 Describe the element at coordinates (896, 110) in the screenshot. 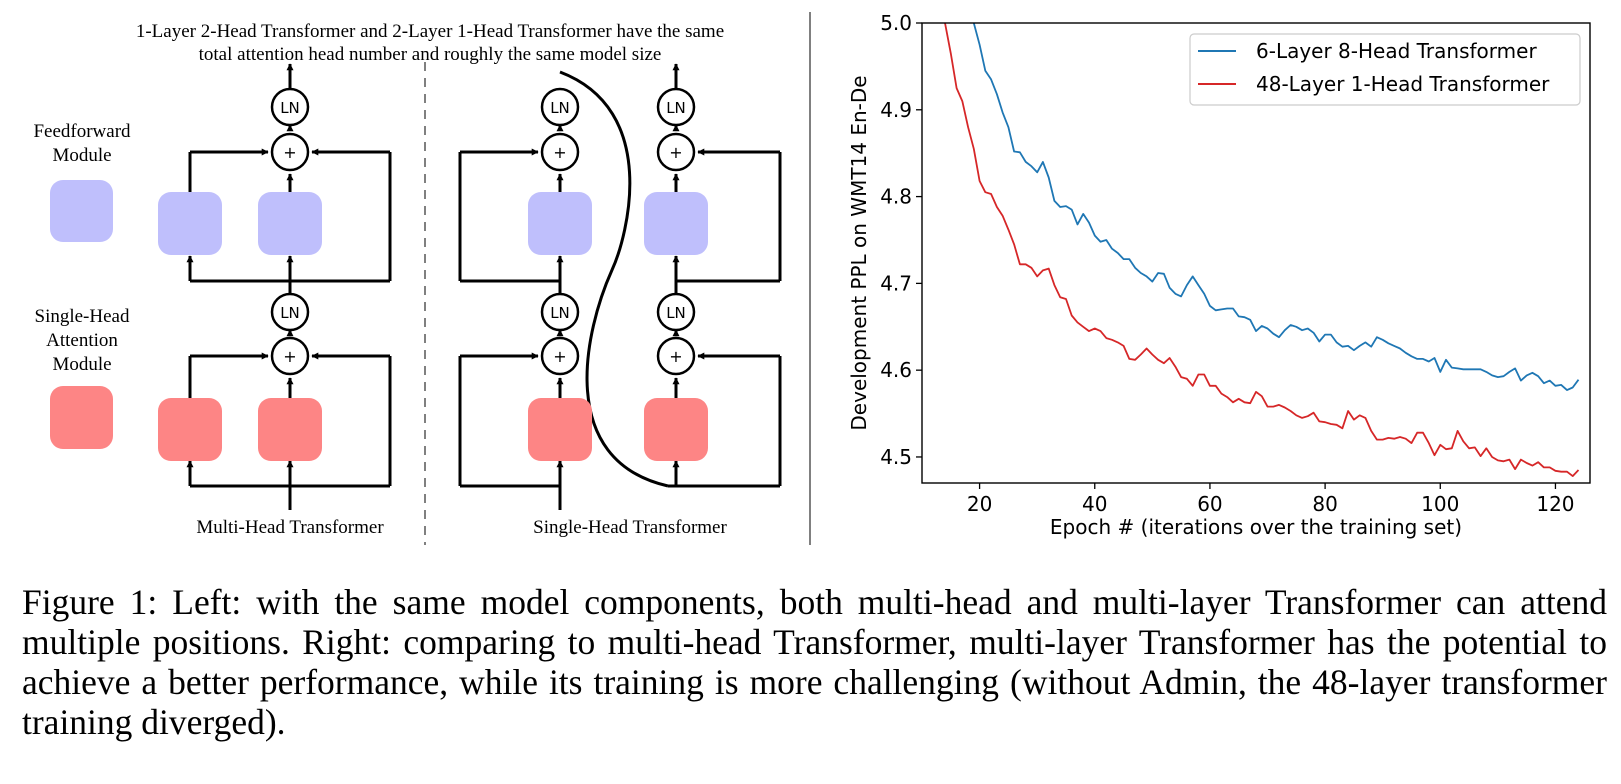

I see `y-tick-label: 4.9` at that location.